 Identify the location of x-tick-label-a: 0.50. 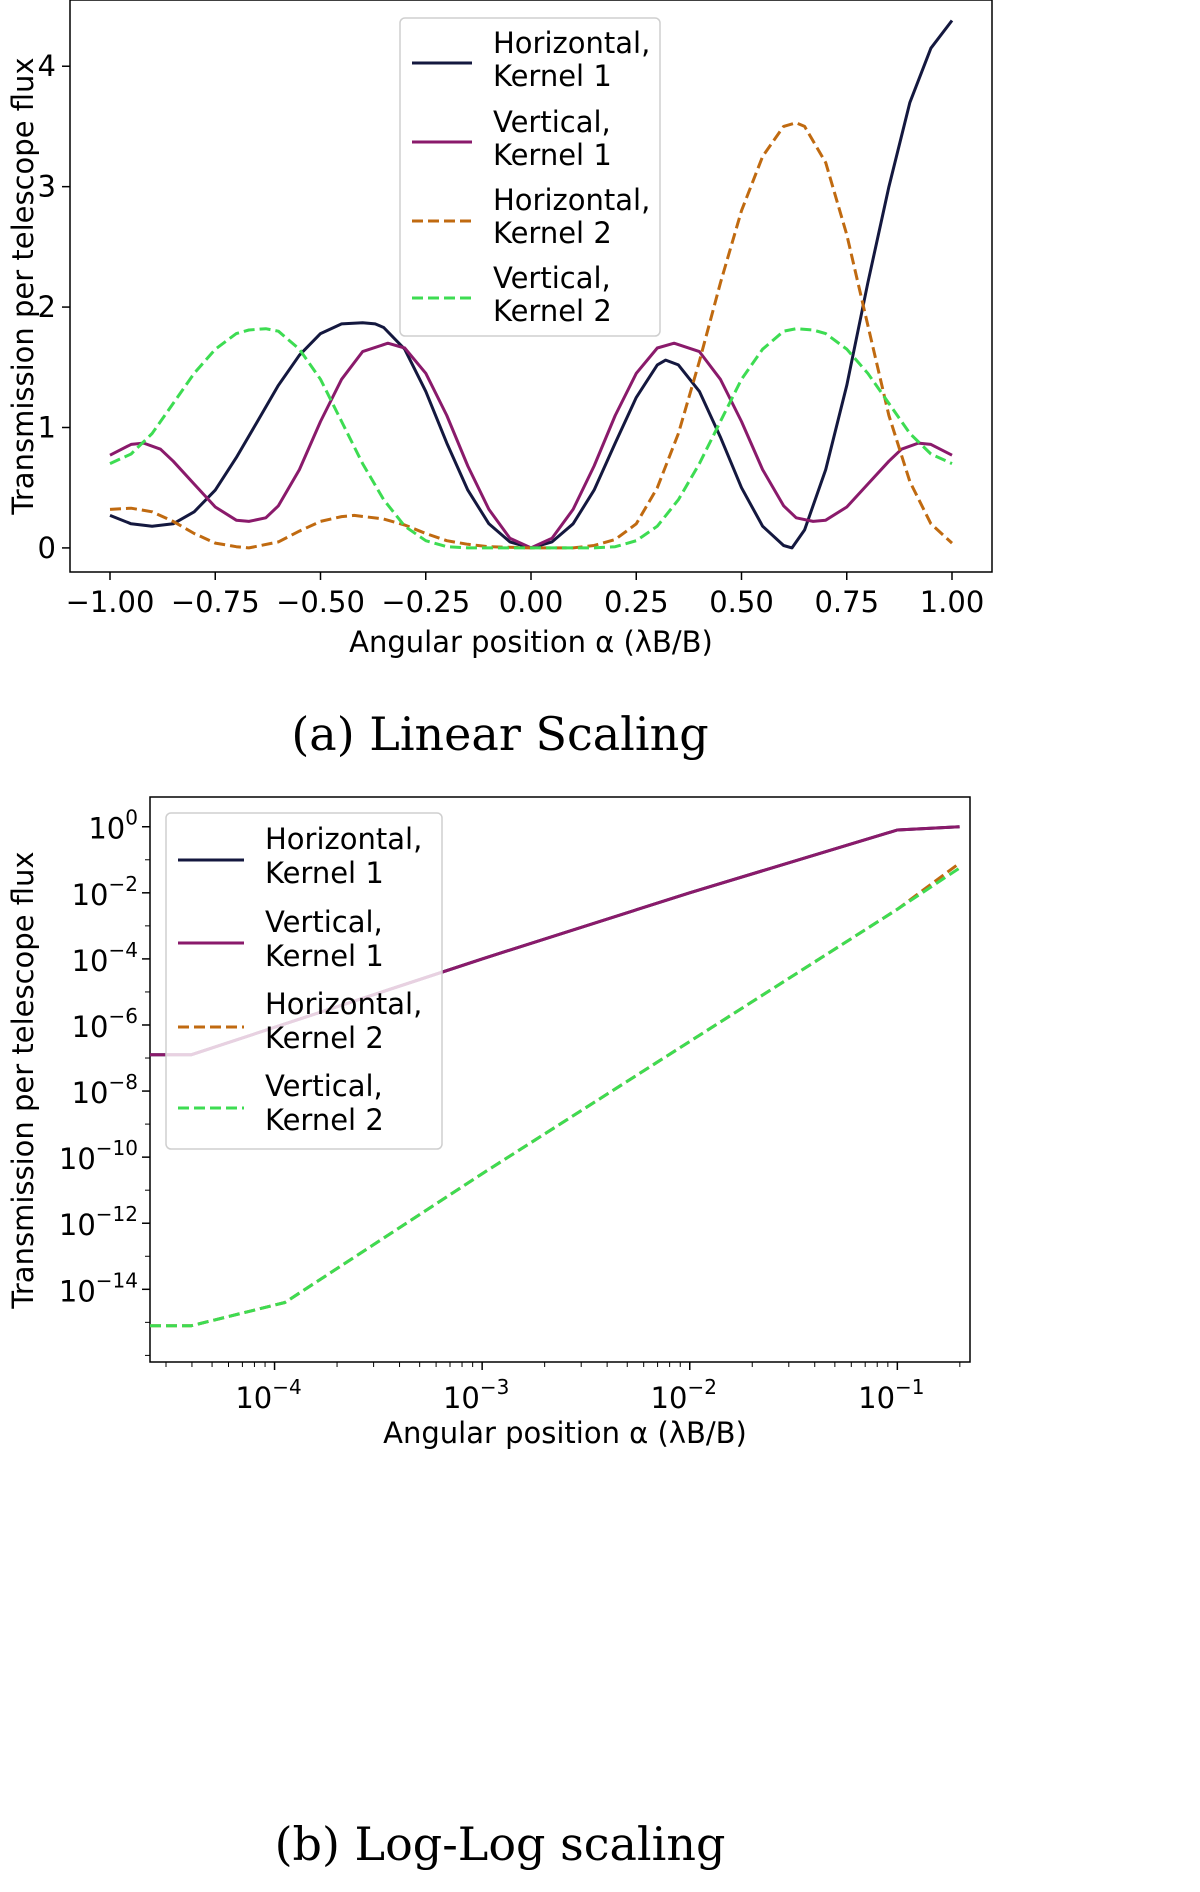
(741, 602).